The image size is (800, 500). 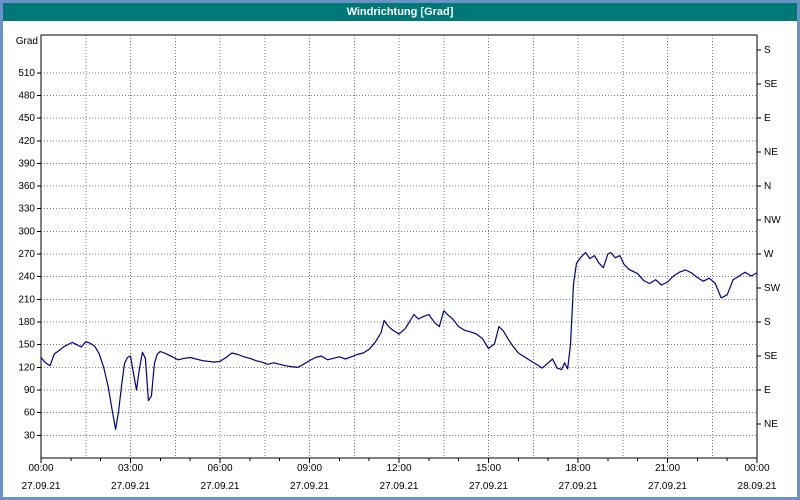 I want to click on y-tick-label: 300, so click(x=26, y=231).